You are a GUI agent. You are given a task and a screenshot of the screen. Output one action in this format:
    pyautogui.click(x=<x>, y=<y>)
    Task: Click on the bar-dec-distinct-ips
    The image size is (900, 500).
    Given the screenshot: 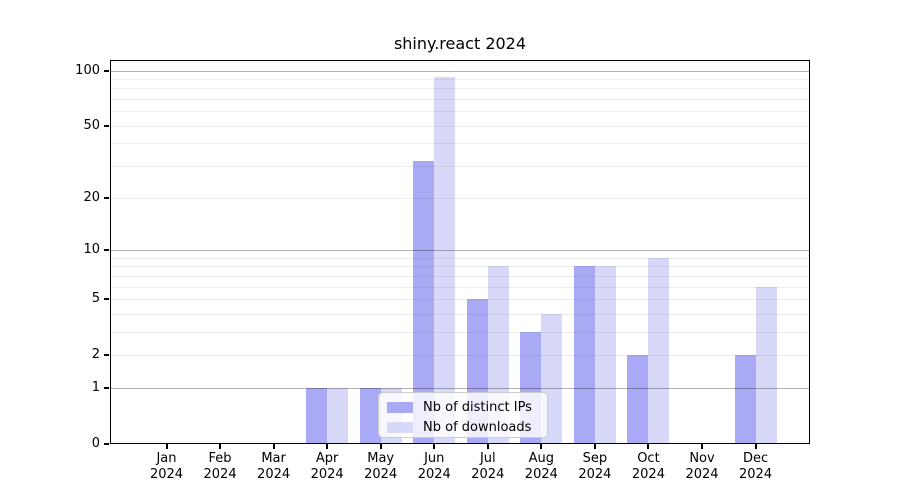 What is the action you would take?
    pyautogui.click(x=745, y=399)
    